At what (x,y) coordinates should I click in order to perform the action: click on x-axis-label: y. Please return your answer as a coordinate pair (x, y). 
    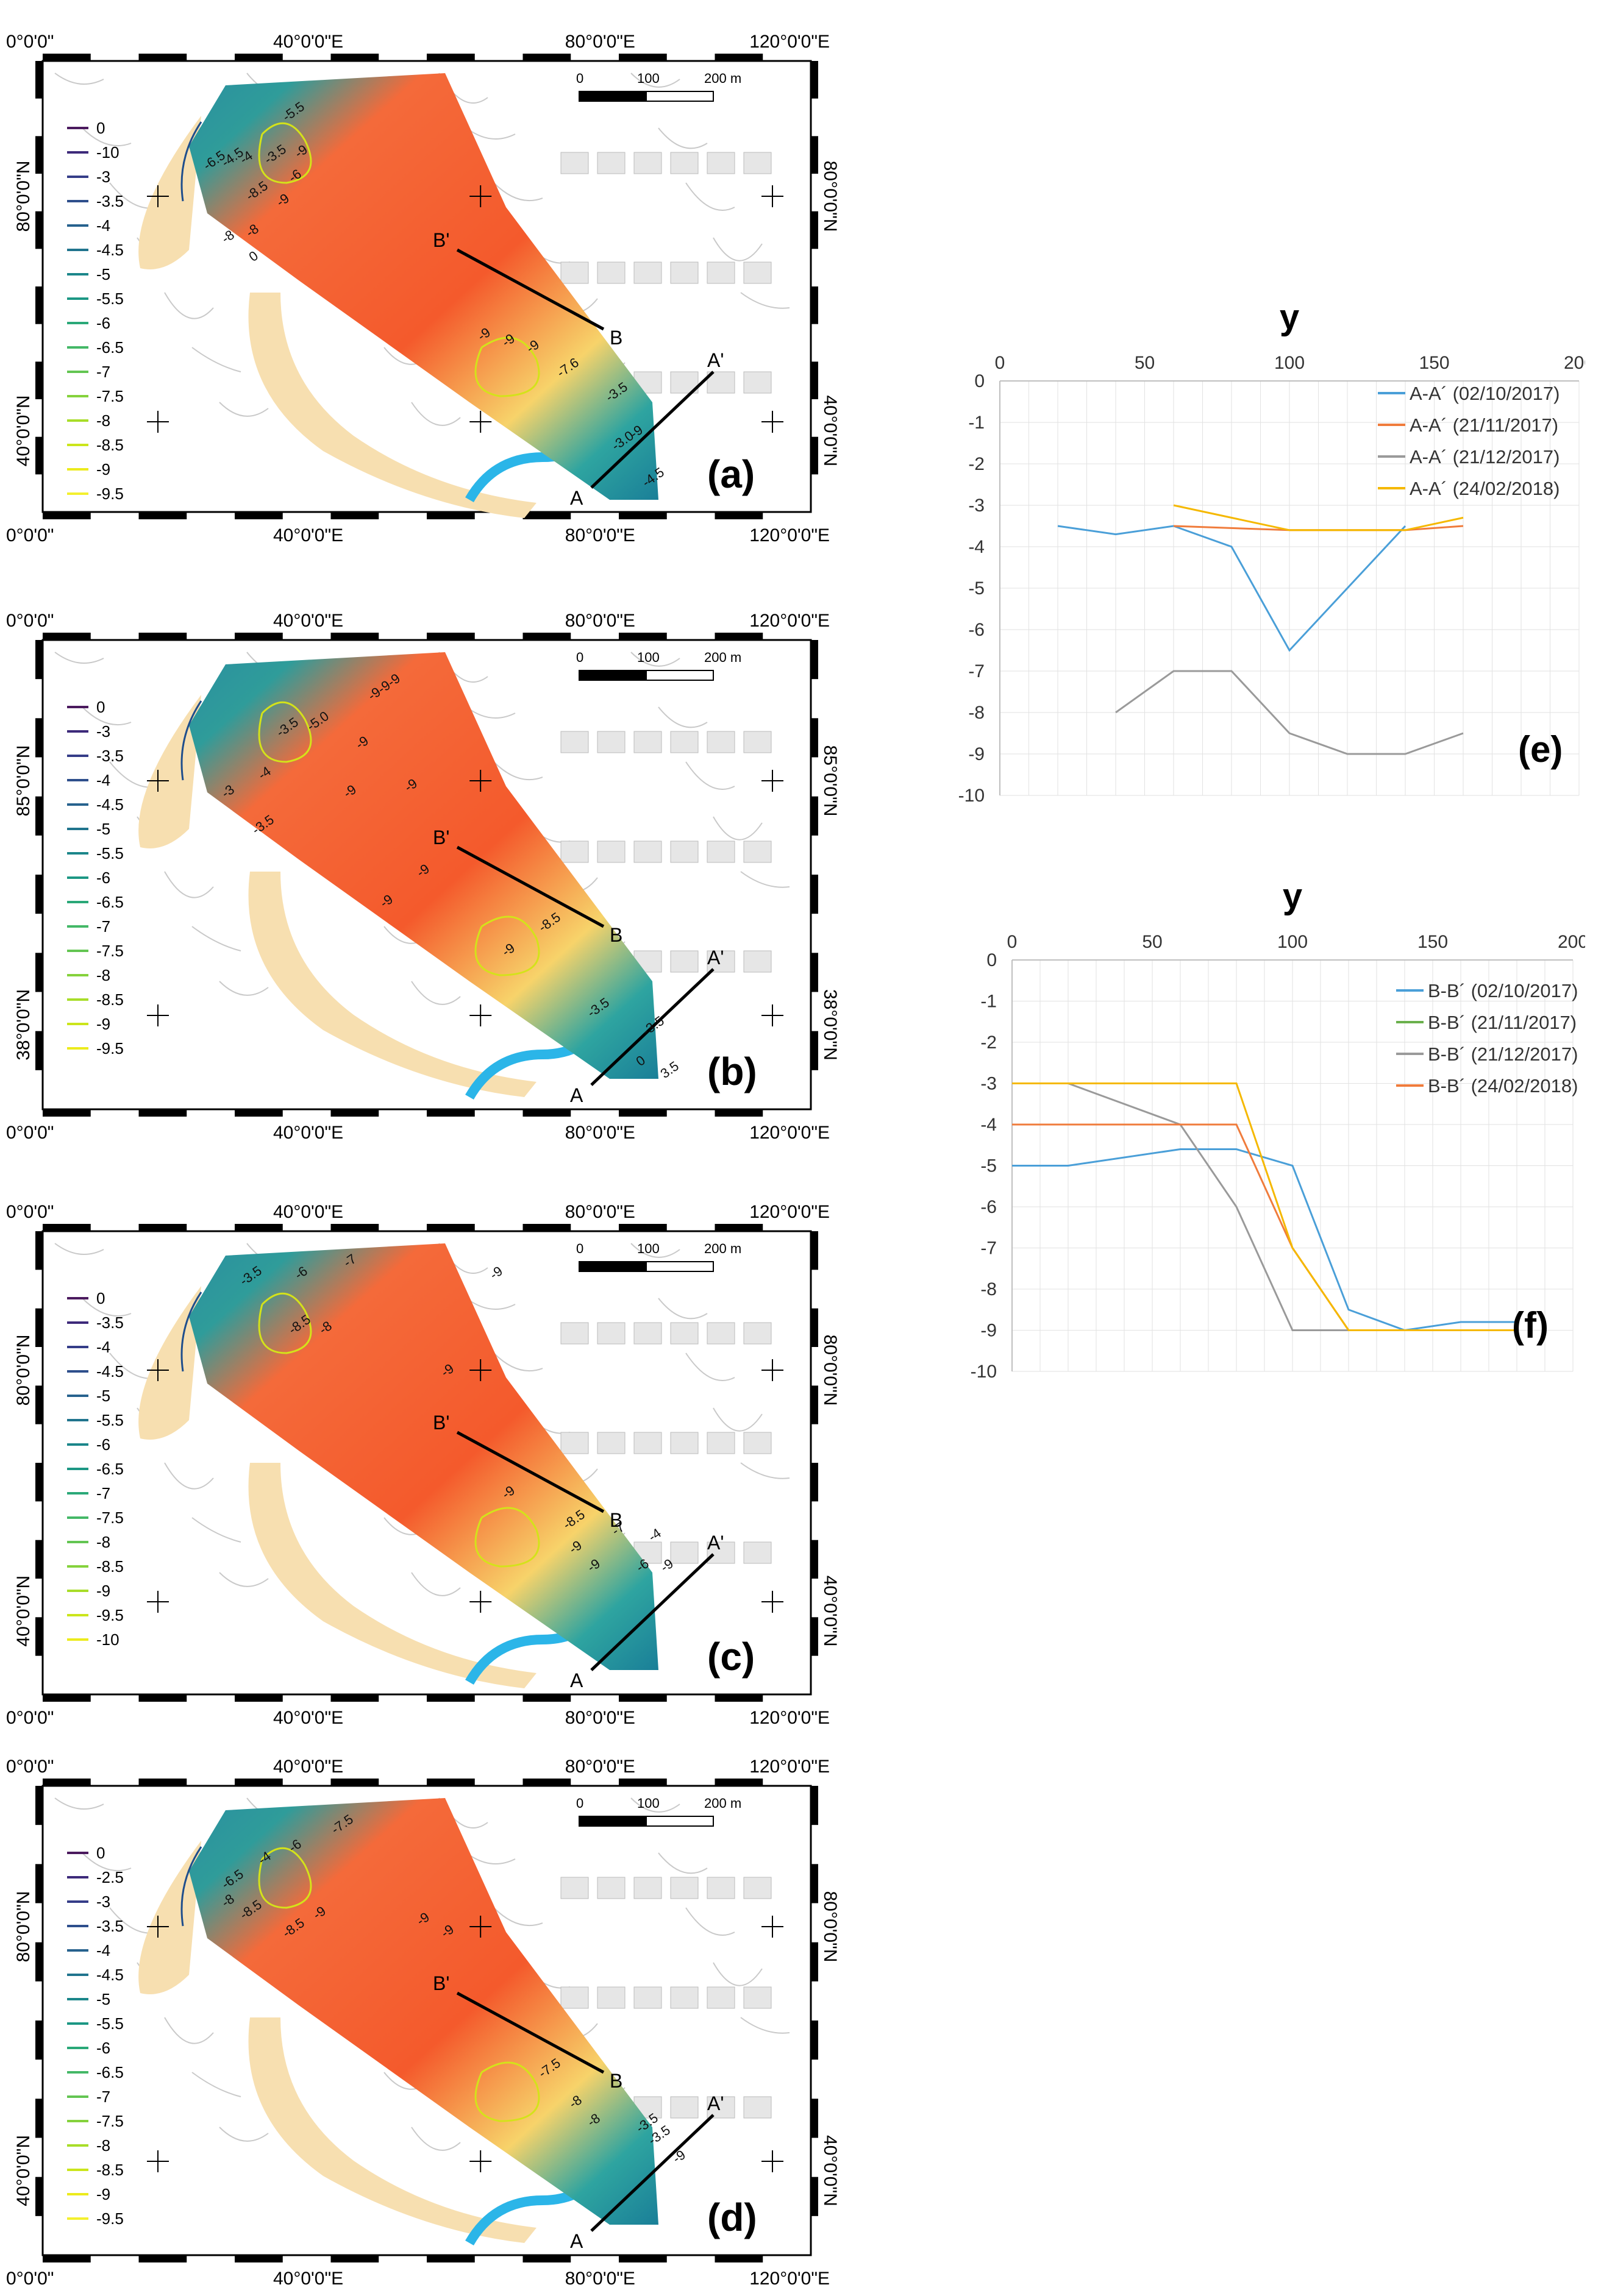
    Looking at the image, I should click on (1293, 896).